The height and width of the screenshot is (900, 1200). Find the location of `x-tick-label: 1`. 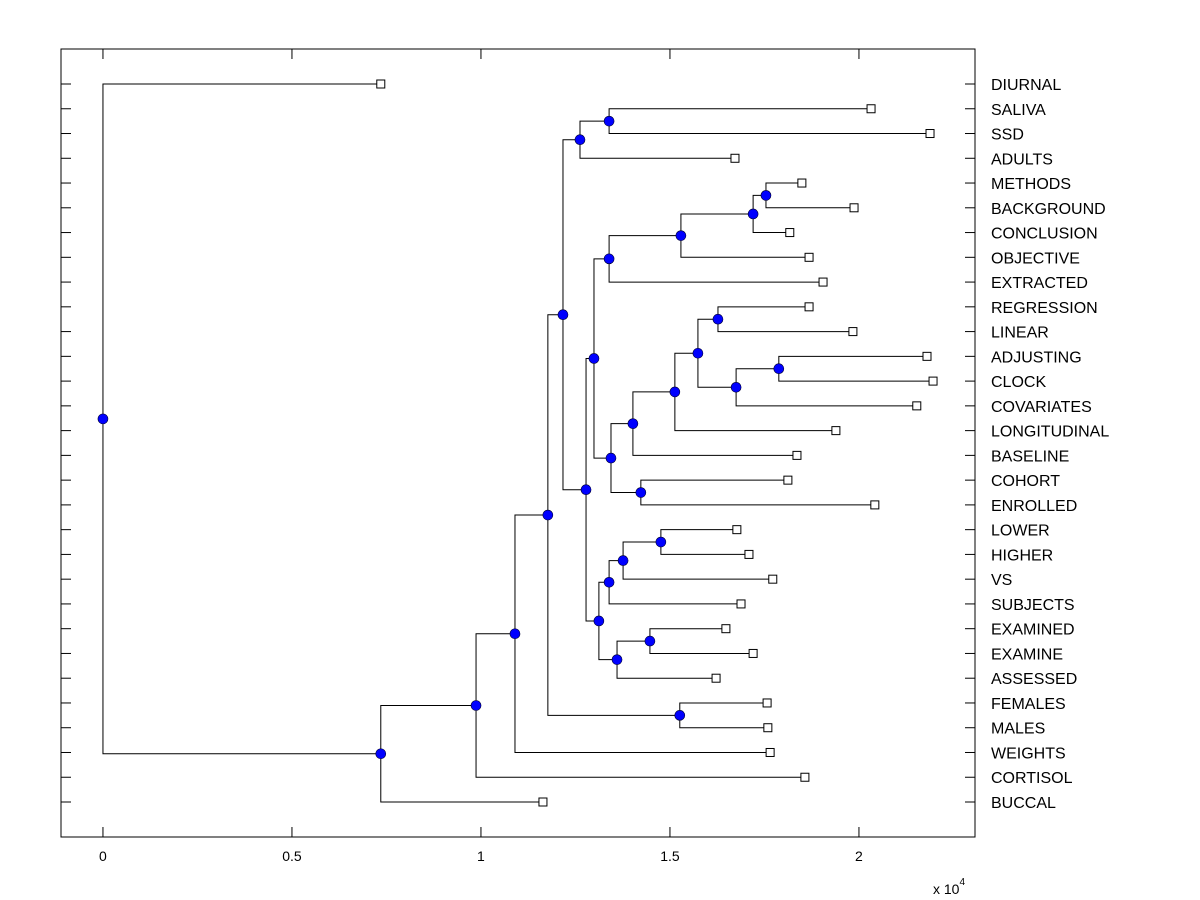

x-tick-label: 1 is located at coordinates (481, 856).